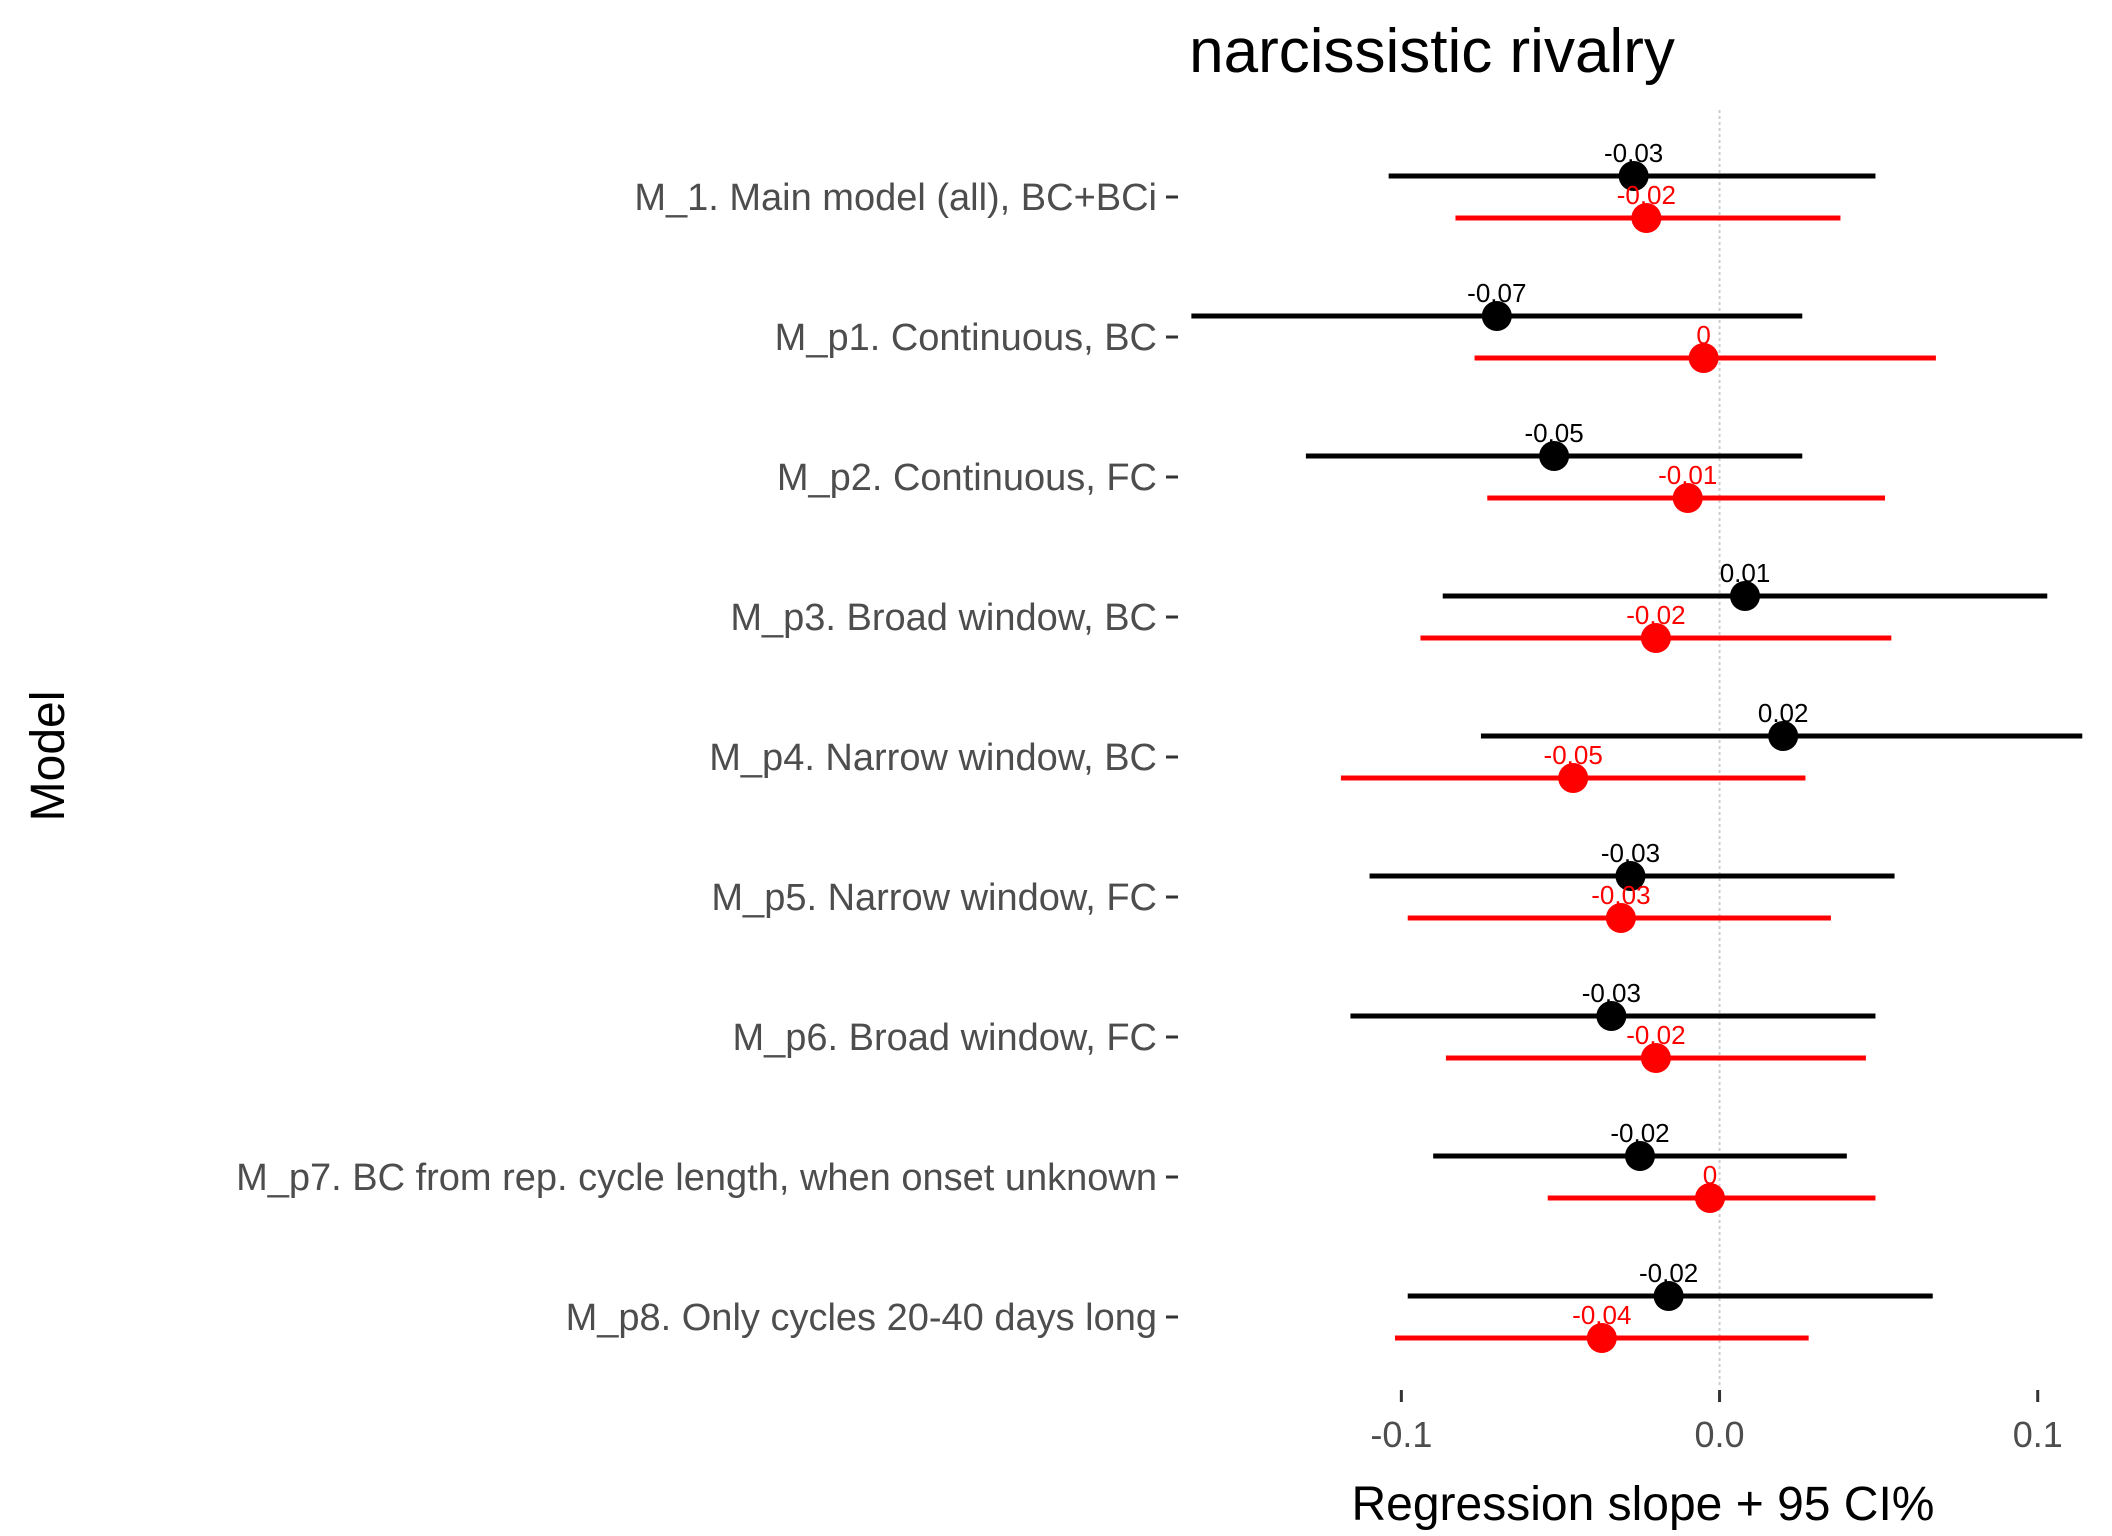  Describe the element at coordinates (1401, 1434) in the screenshot. I see `x-tick-label: -0.1` at that location.